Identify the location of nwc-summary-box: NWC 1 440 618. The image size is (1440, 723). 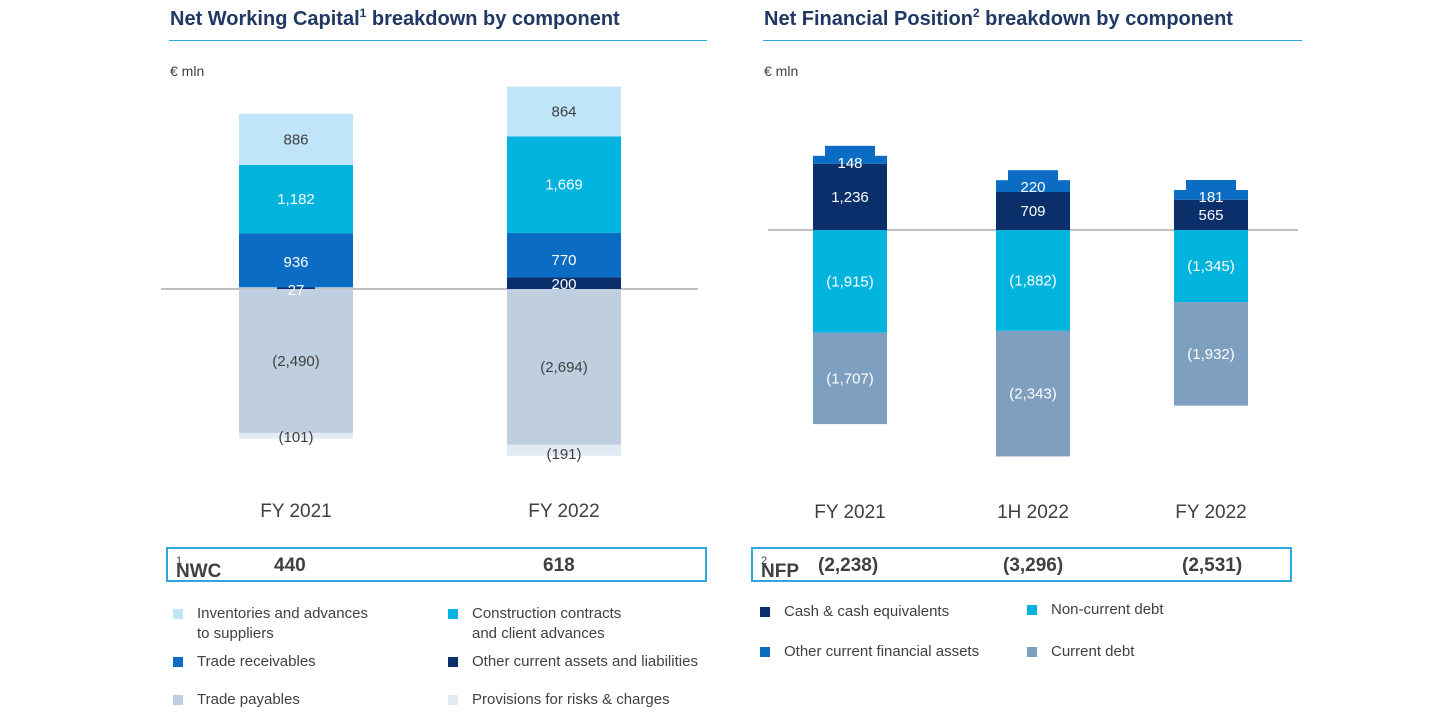
(436, 564).